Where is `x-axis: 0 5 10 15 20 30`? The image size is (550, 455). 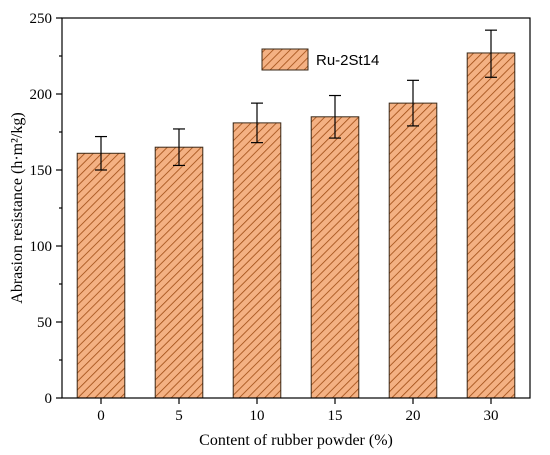
x-axis: 0 5 10 15 20 30 is located at coordinates (298, 411).